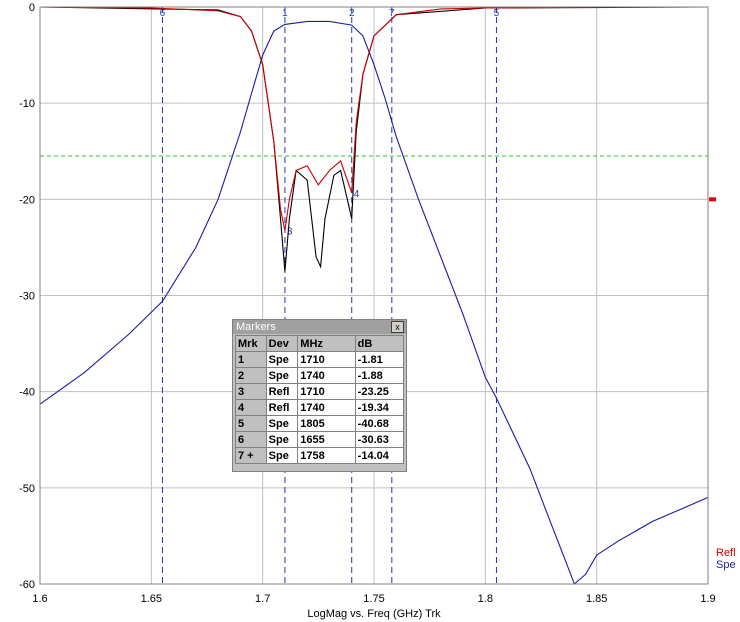 The width and height of the screenshot is (740, 622). I want to click on marker-cell-db: -14.04, so click(379, 455).